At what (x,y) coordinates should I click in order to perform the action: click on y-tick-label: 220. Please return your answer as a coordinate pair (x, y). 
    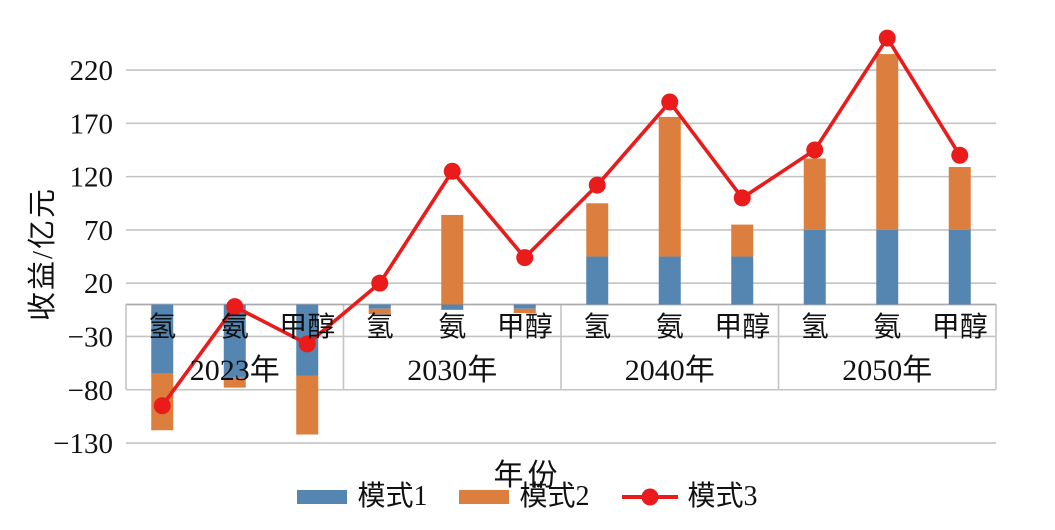
    Looking at the image, I should click on (92, 71).